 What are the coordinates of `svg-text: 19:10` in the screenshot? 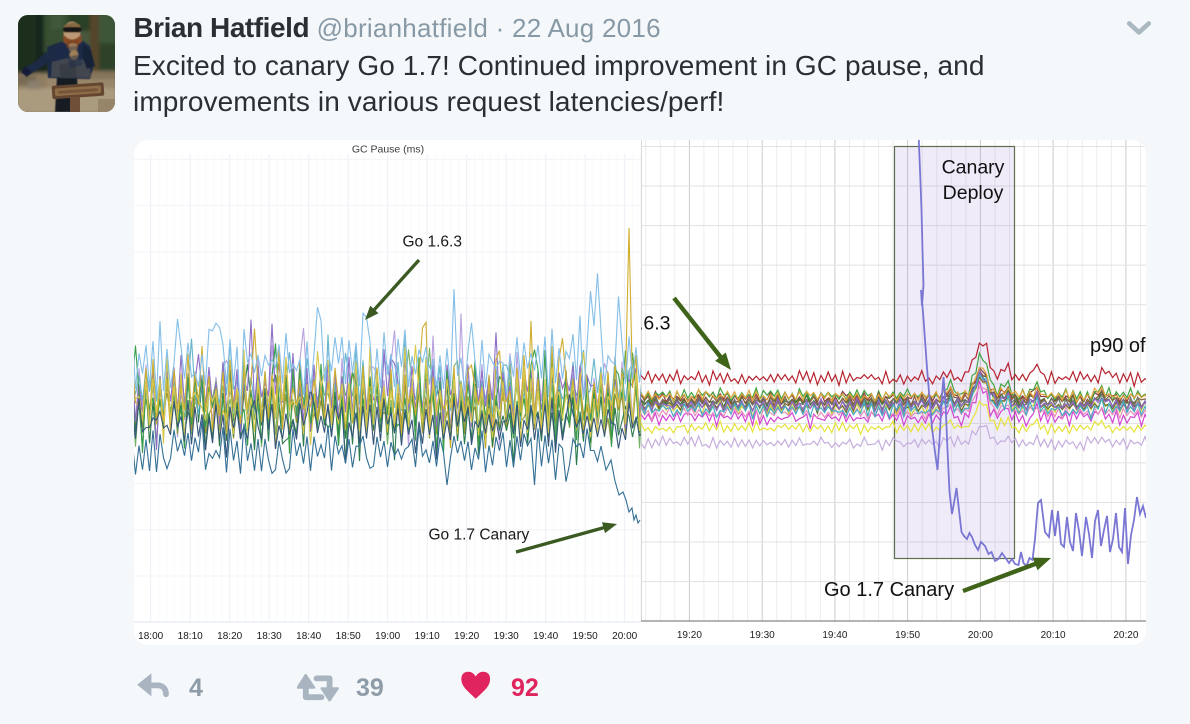 It's located at (427, 636).